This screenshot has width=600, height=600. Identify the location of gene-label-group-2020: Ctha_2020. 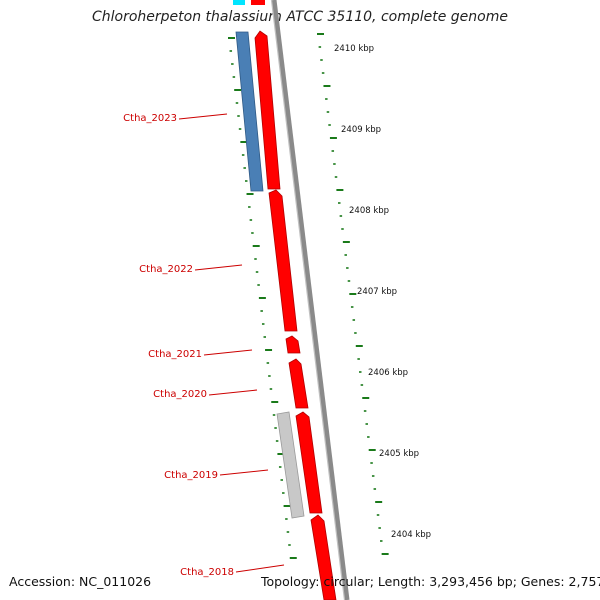
(205, 394).